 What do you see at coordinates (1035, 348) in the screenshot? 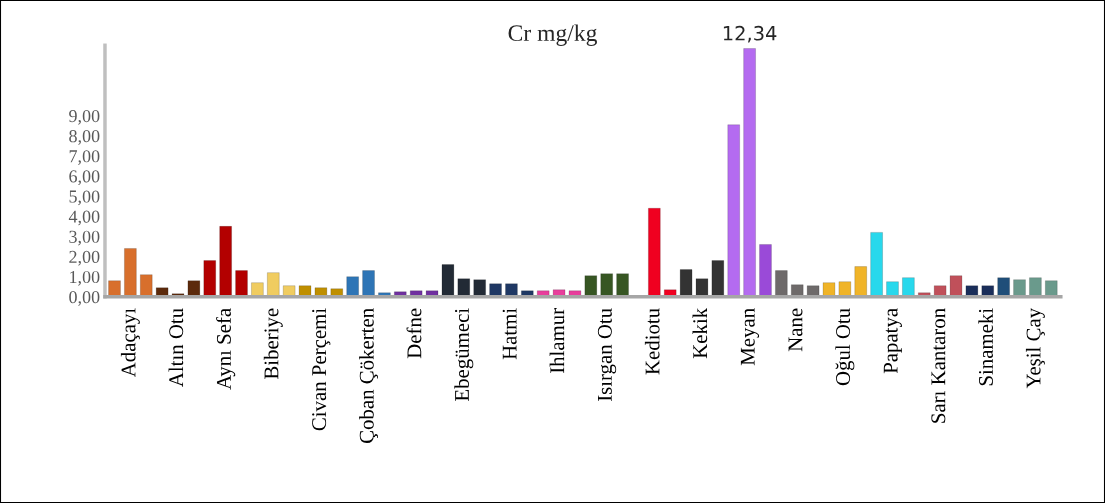
I see `x-tick-label: Yeşil Çay` at bounding box center [1035, 348].